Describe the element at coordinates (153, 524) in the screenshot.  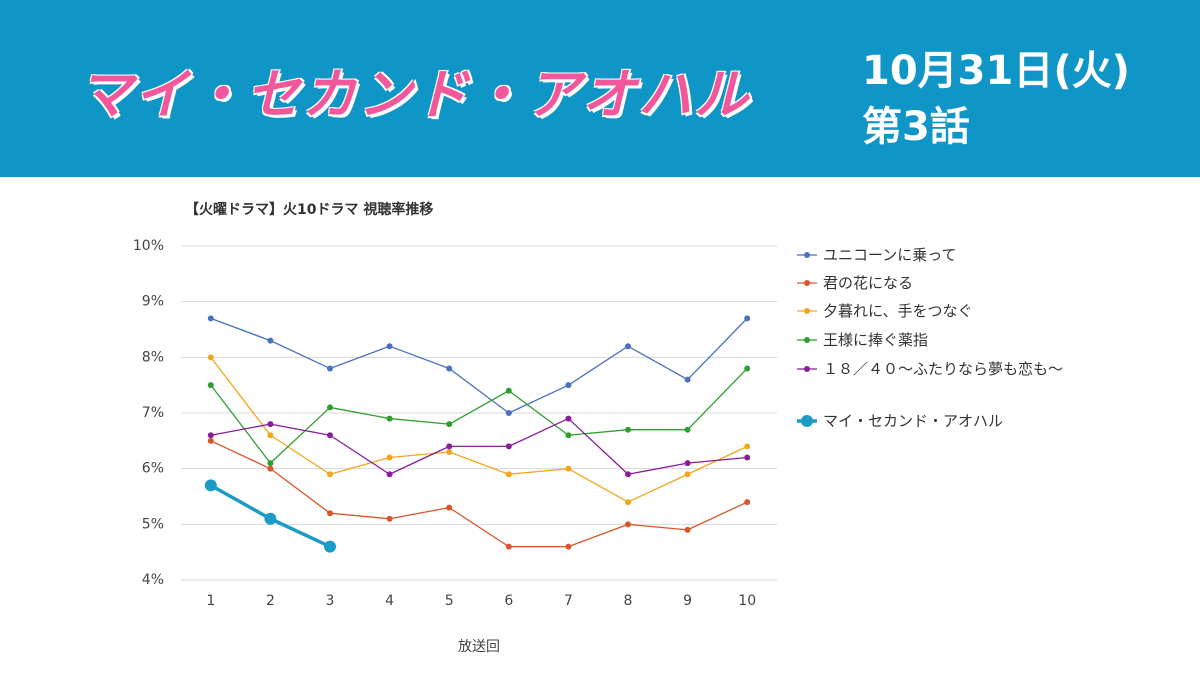
I see `y-tick-label: 5%` at that location.